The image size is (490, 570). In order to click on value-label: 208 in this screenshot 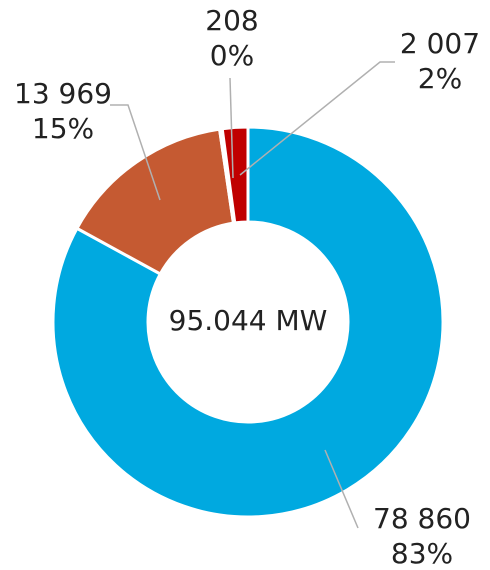, I will do `click(231, 20)`.